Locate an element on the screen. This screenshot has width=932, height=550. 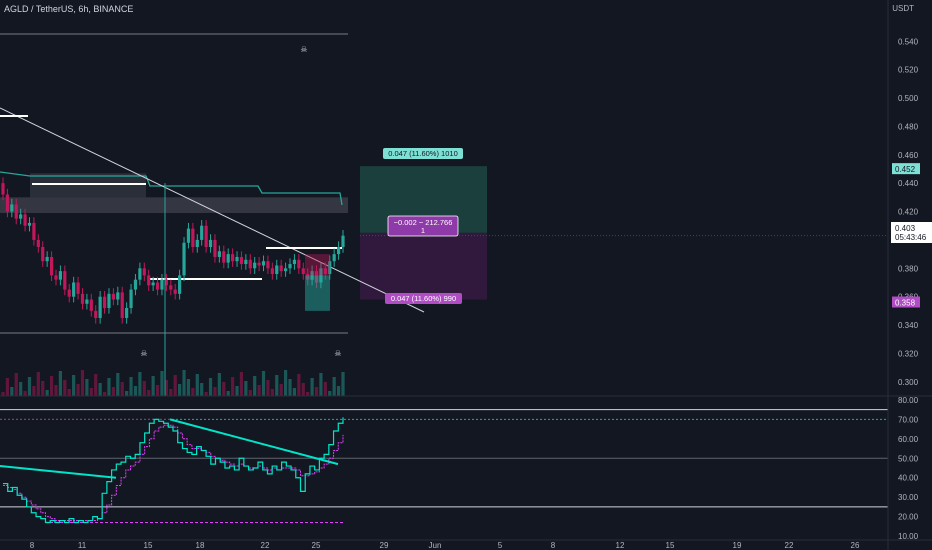
center-label-1: −0.002 − 212.766 is located at coordinates (423, 222).